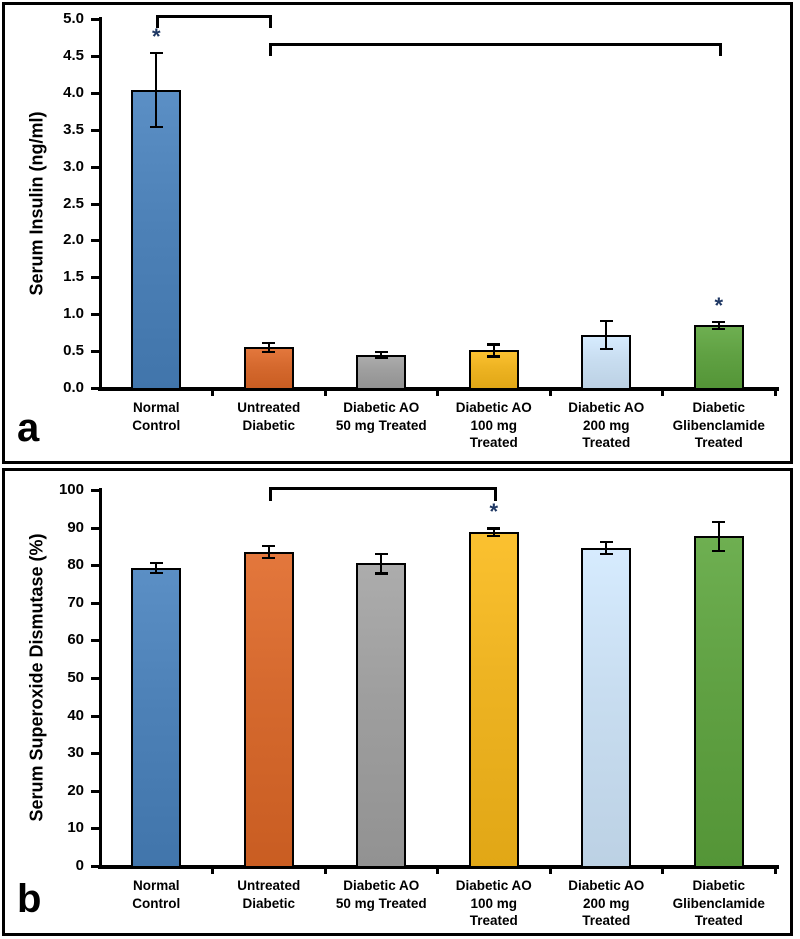 The height and width of the screenshot is (939, 800). I want to click on y-tick-label: 70, so click(75, 602).